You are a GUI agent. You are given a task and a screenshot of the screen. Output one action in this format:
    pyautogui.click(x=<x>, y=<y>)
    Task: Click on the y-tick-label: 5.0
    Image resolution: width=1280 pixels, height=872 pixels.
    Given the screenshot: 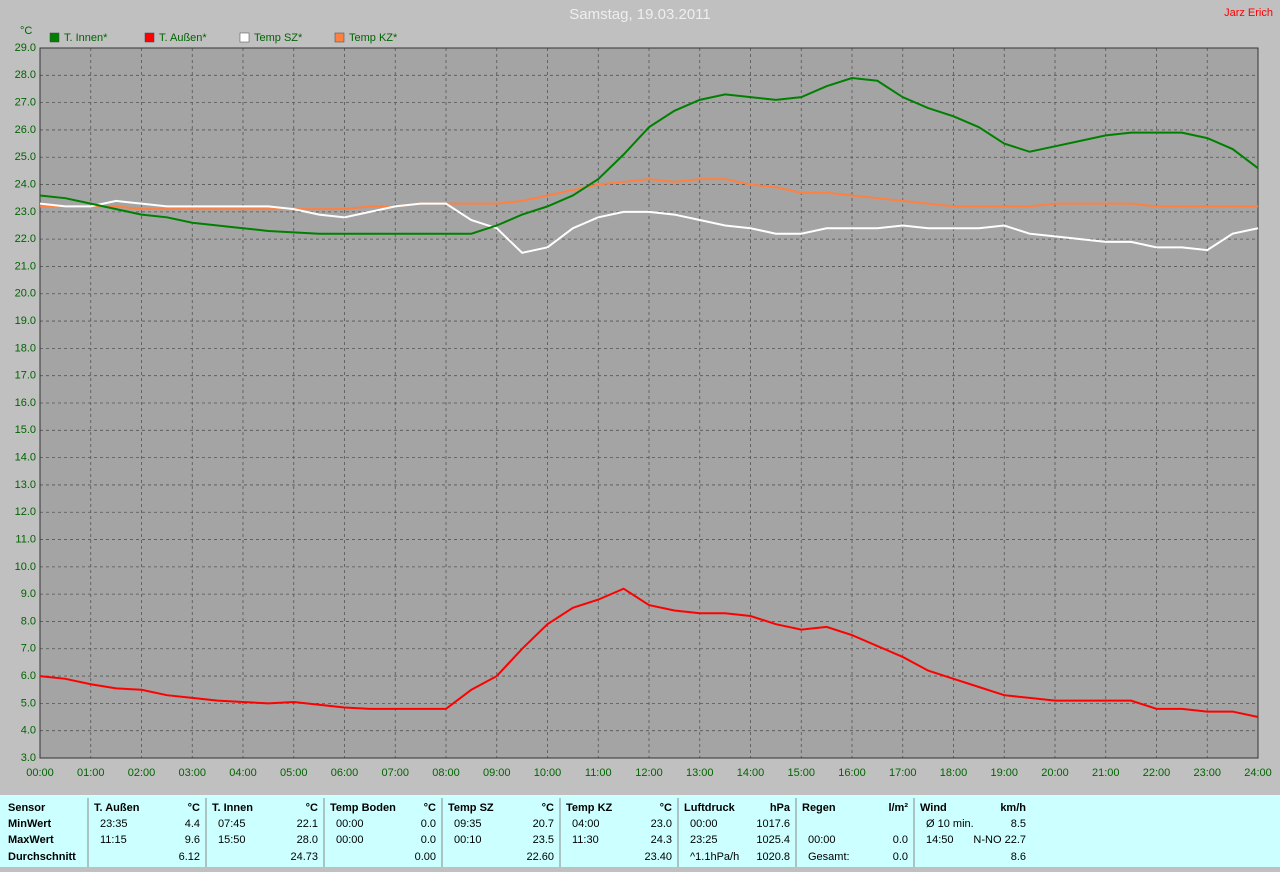 What is the action you would take?
    pyautogui.click(x=28, y=703)
    